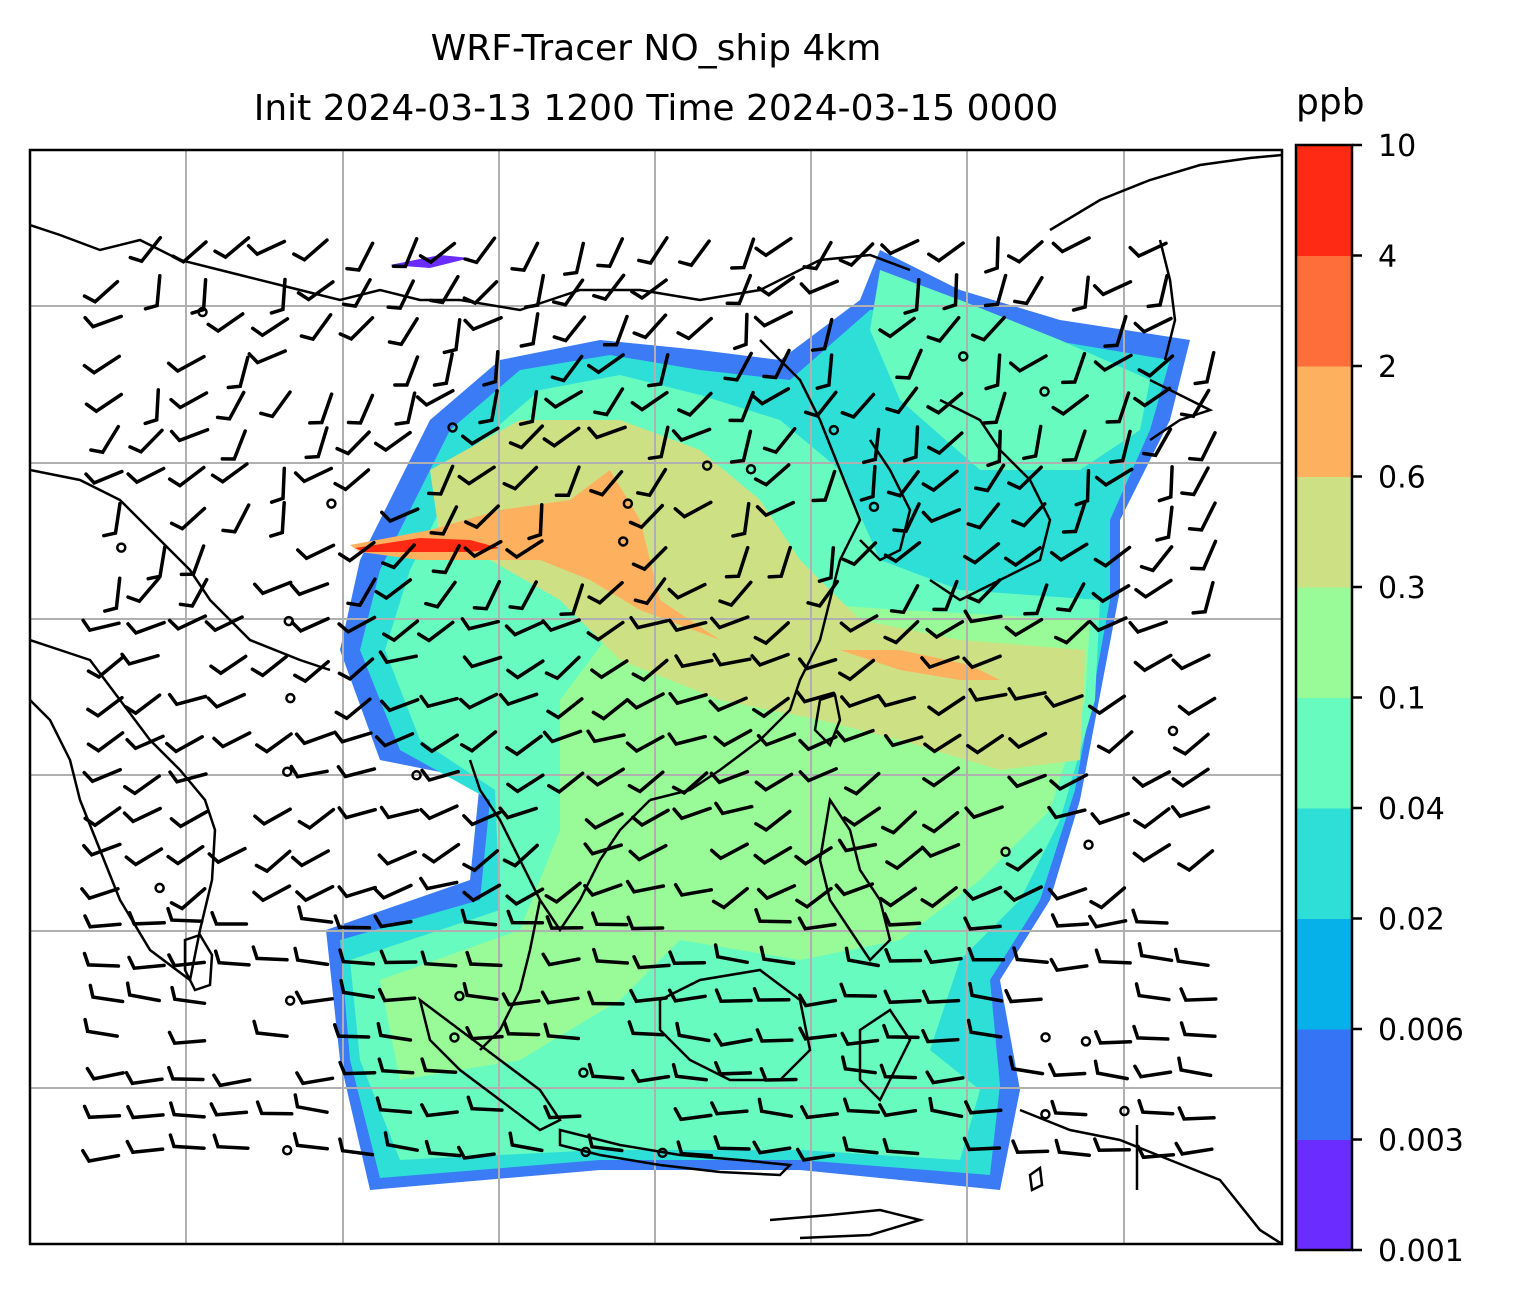 This screenshot has height=1306, width=1528. What do you see at coordinates (735, 1025) in the screenshot?
I see `coastline-borneo` at bounding box center [735, 1025].